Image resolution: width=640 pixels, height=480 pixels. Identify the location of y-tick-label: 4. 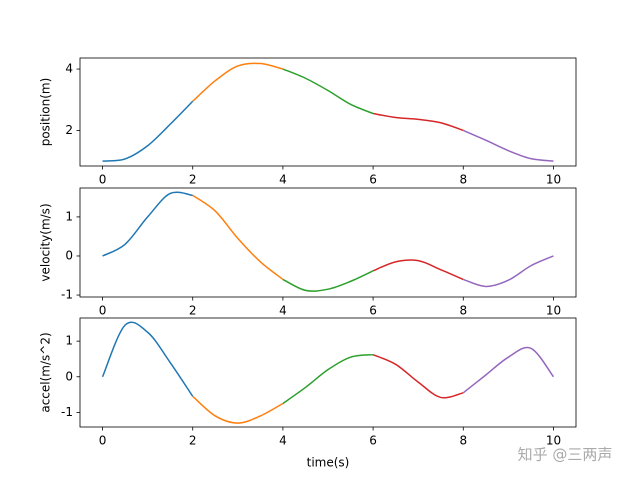
(69, 69).